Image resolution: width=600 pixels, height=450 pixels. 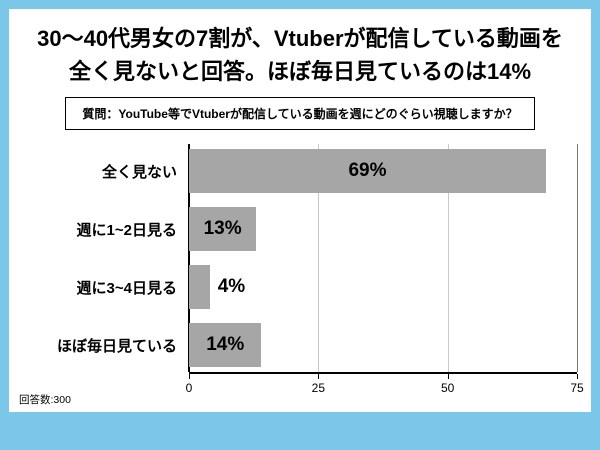 I want to click on bar-track: 69%, so click(x=383, y=171).